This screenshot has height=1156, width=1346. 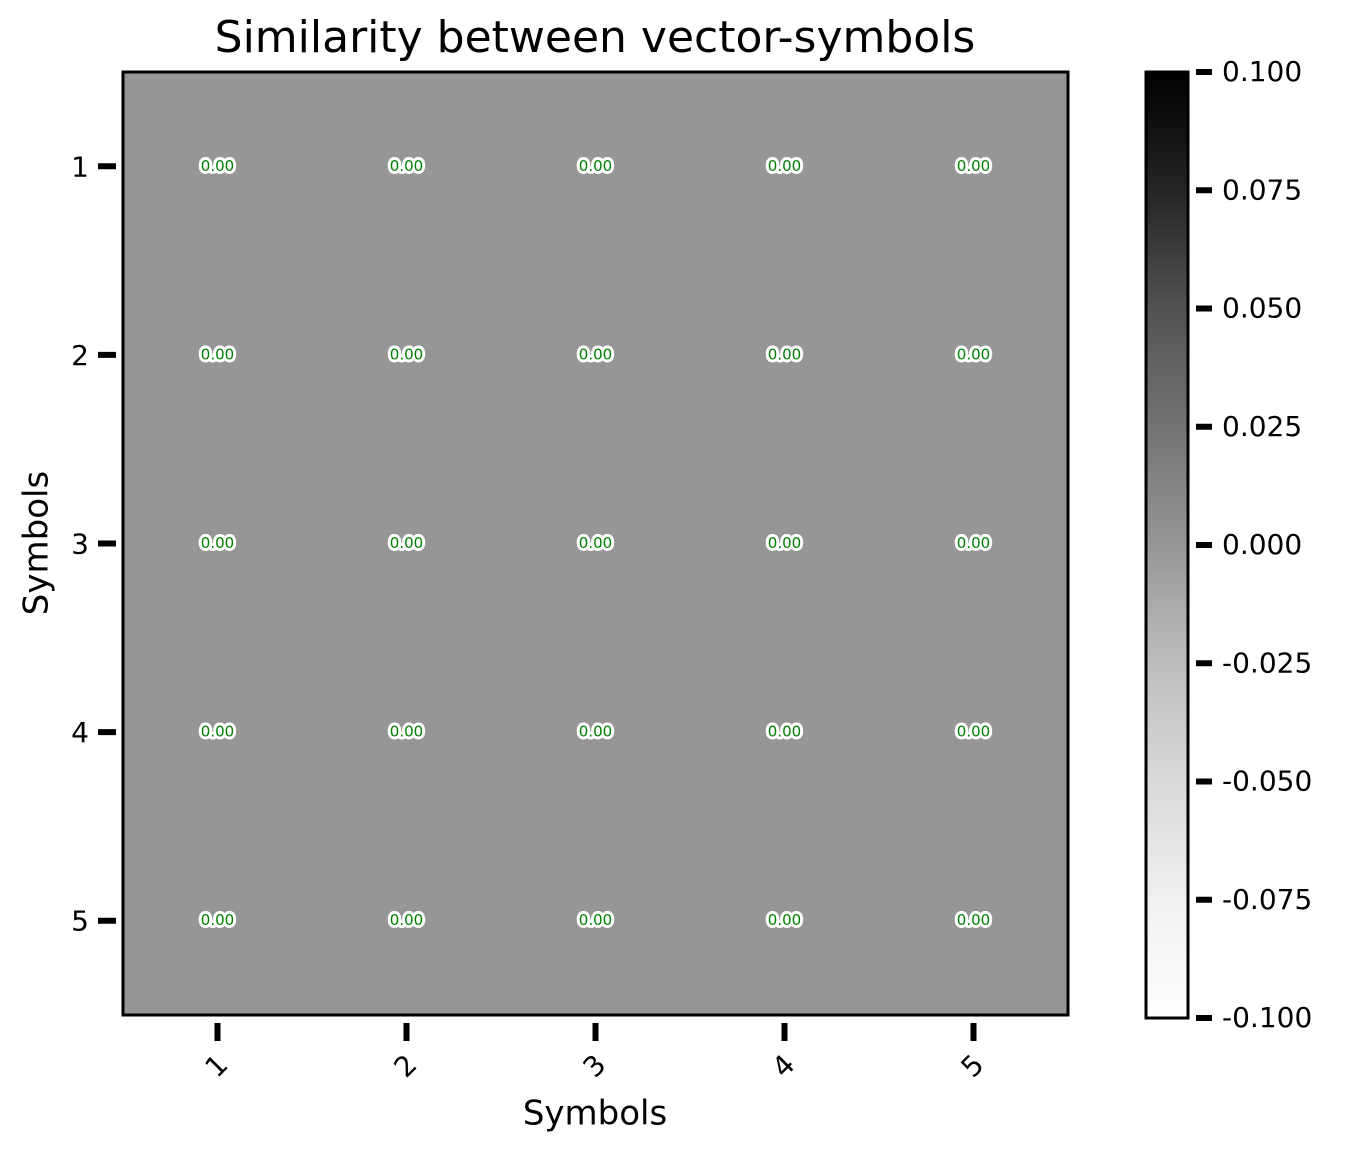 I want to click on colorbar-tick-label: 0.025, so click(x=1262, y=426).